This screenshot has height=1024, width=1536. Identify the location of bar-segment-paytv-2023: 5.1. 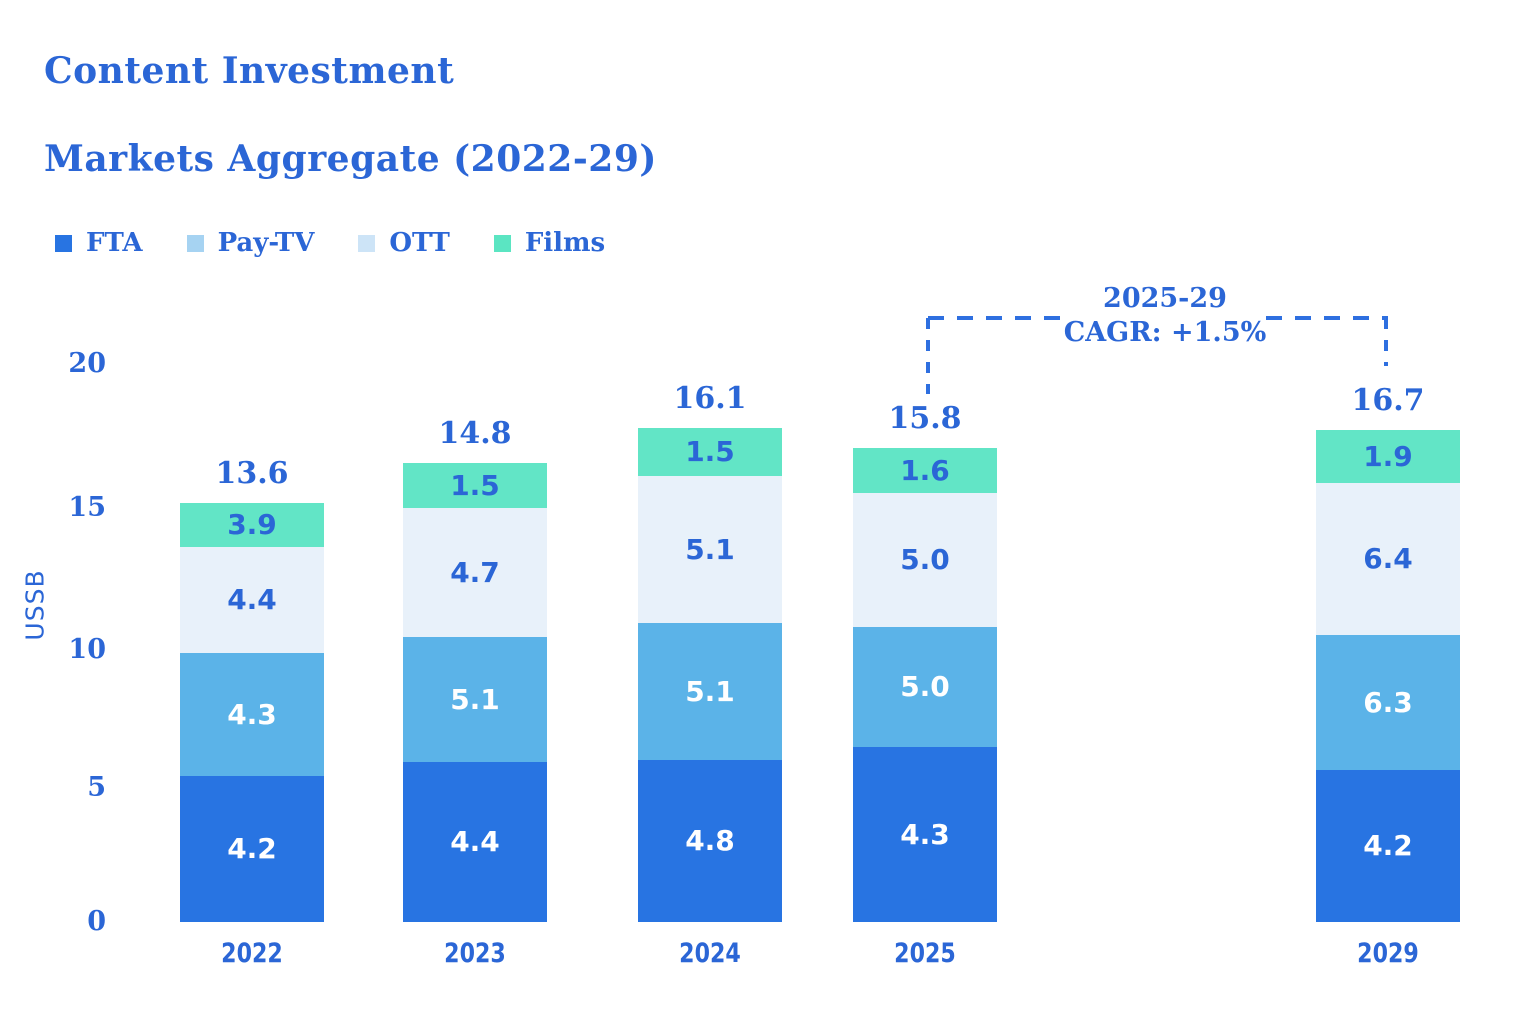
(475, 699).